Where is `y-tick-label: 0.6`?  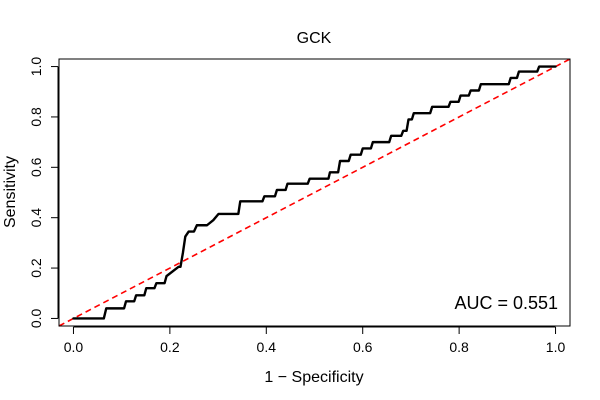 y-tick-label: 0.6 is located at coordinates (36, 167).